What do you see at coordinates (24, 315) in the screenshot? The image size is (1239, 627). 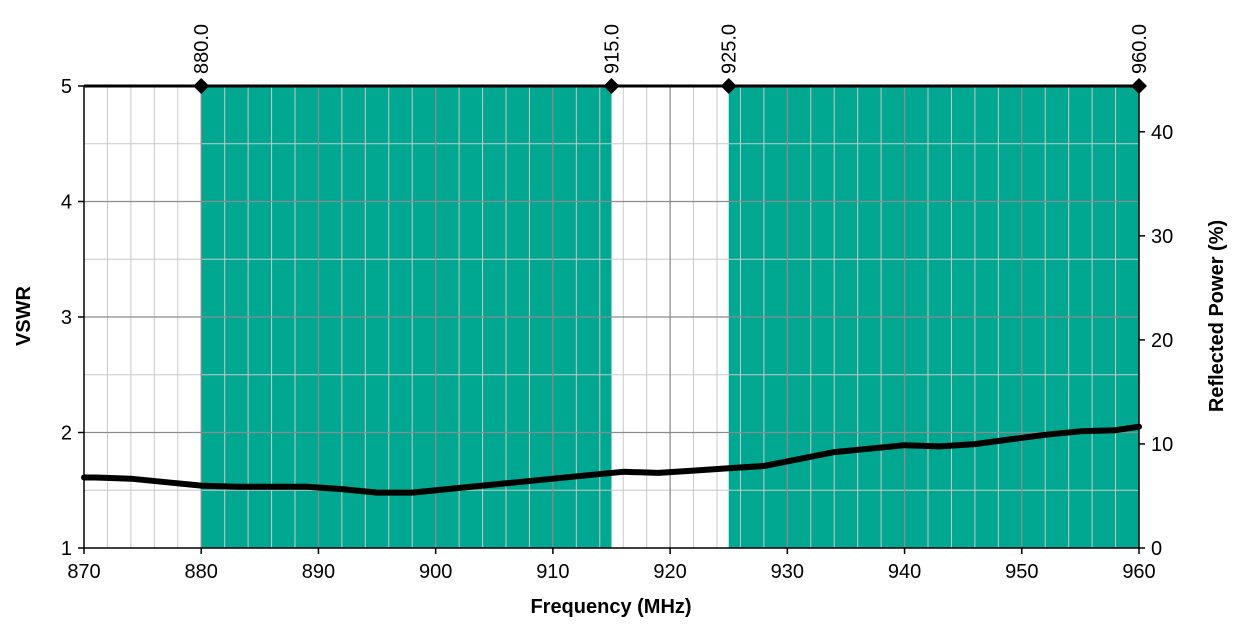 I see `y-axis-title: VSWR` at bounding box center [24, 315].